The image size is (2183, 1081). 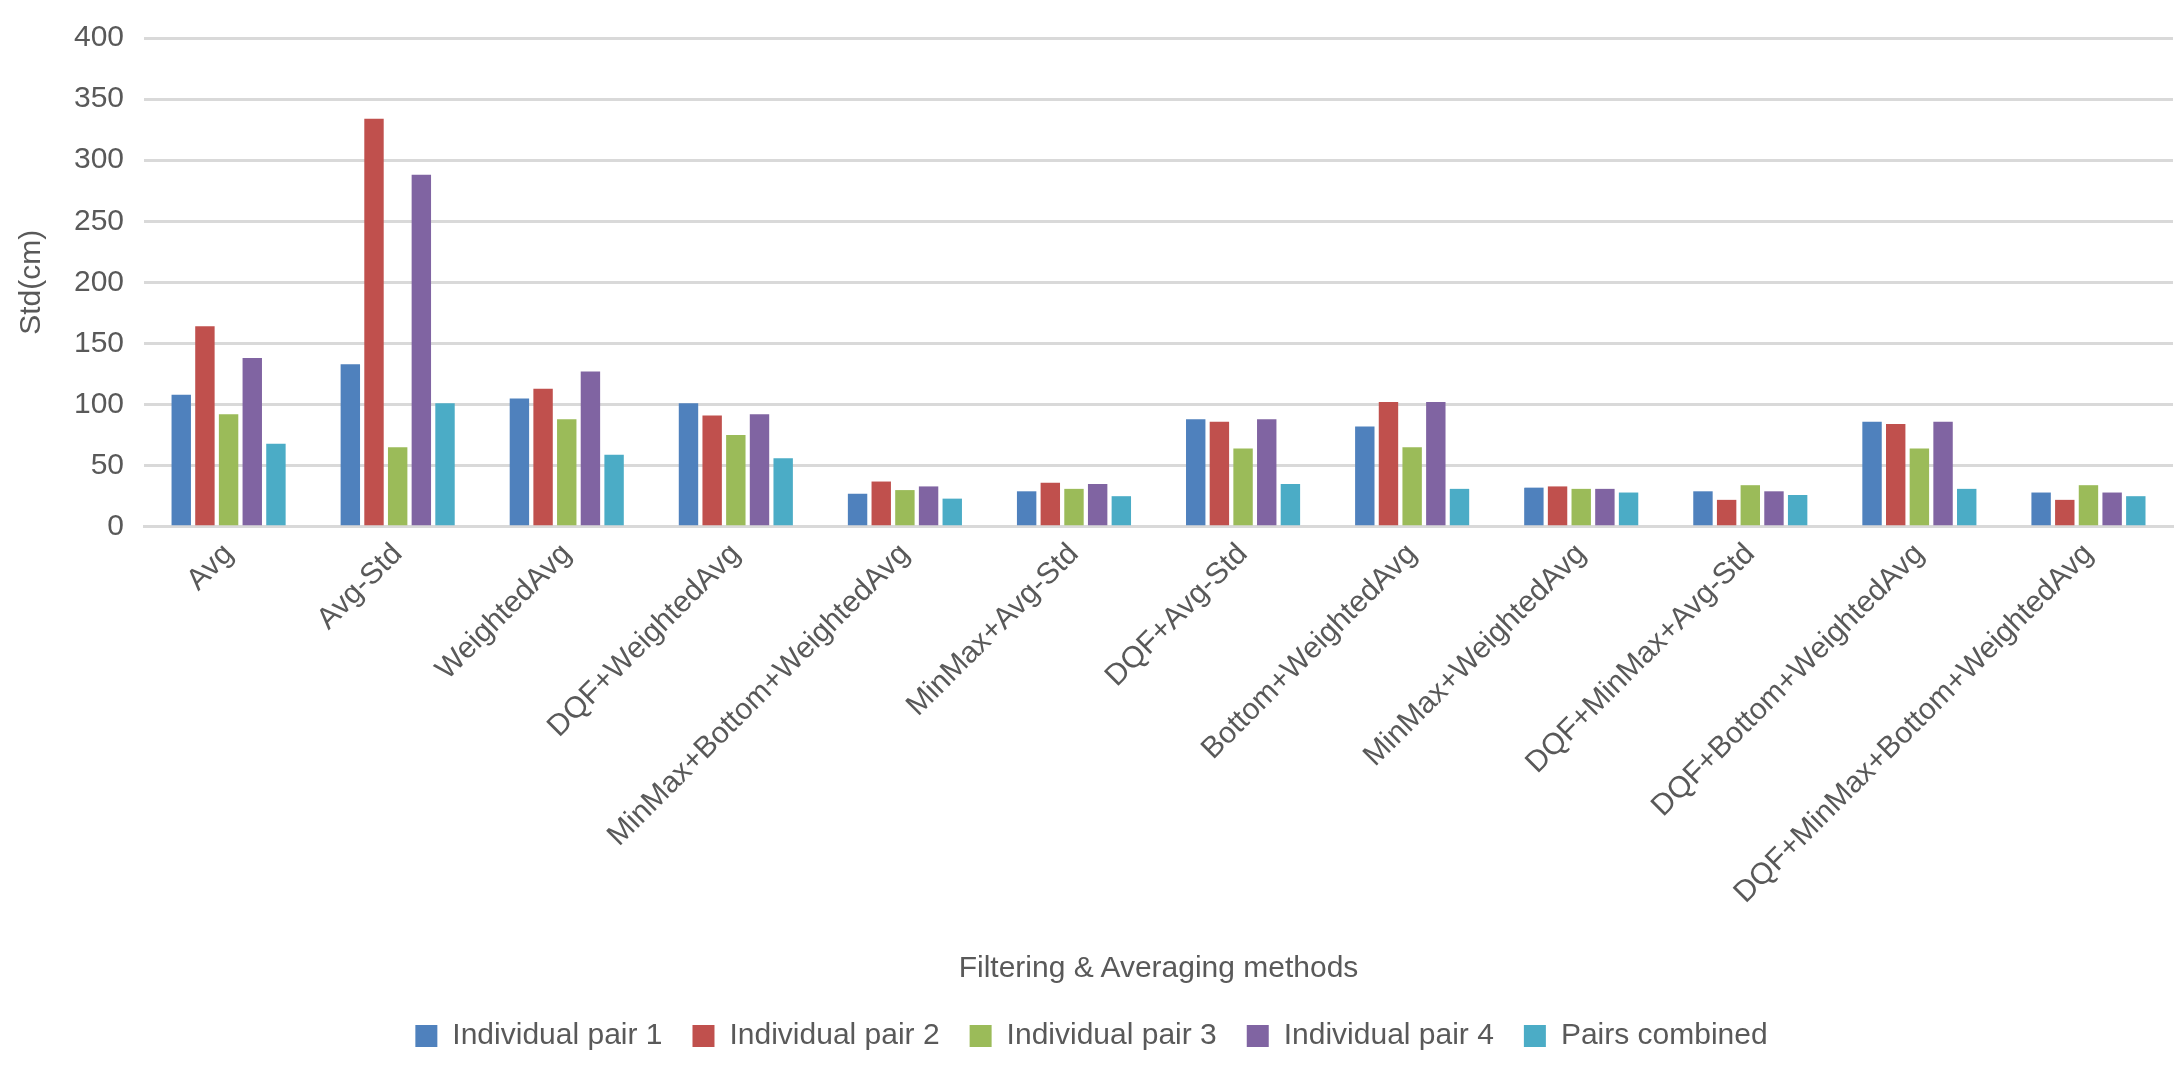 What do you see at coordinates (99, 402) in the screenshot?
I see `y-tick-label: 100` at bounding box center [99, 402].